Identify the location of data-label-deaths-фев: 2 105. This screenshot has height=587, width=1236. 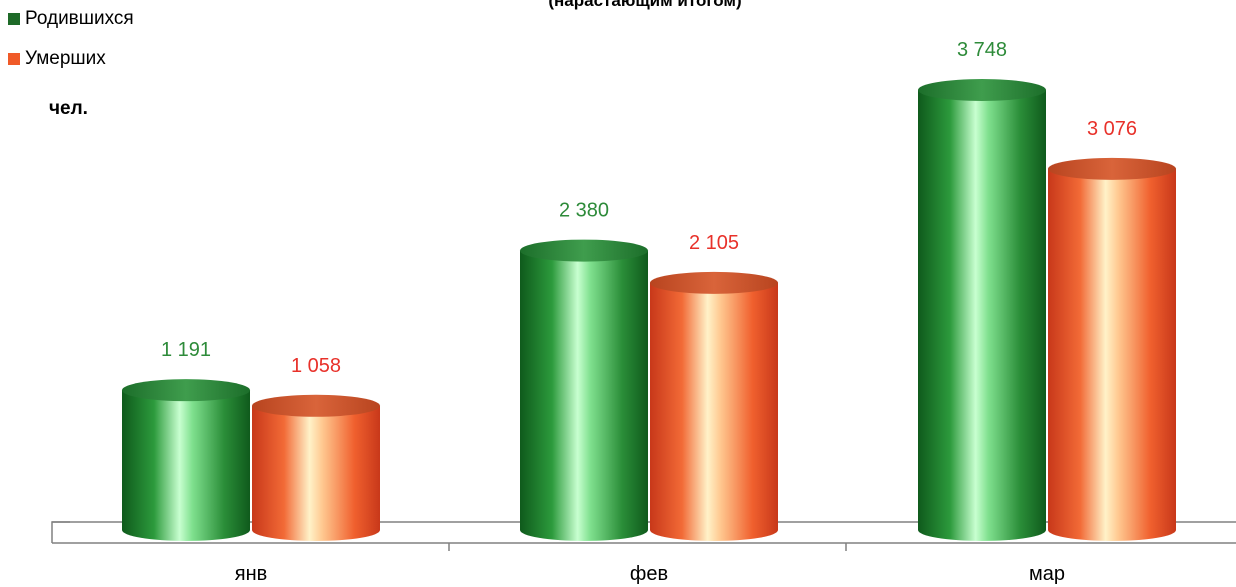
(714, 243).